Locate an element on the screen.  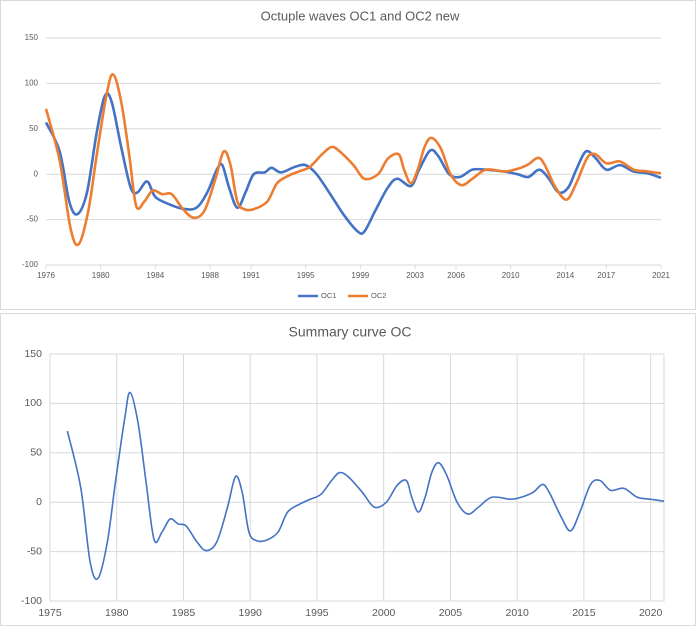
legend-label: OC1 is located at coordinates (328, 295).